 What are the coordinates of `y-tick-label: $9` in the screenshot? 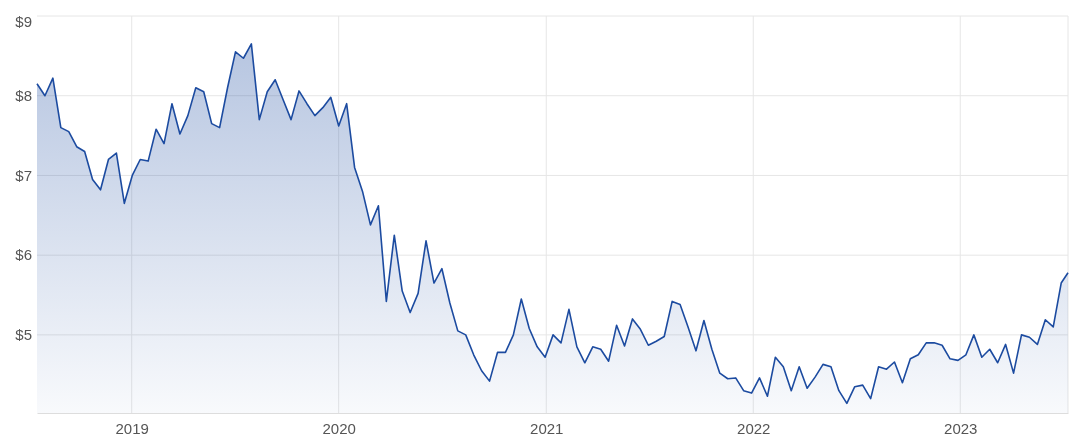 It's located at (23, 21).